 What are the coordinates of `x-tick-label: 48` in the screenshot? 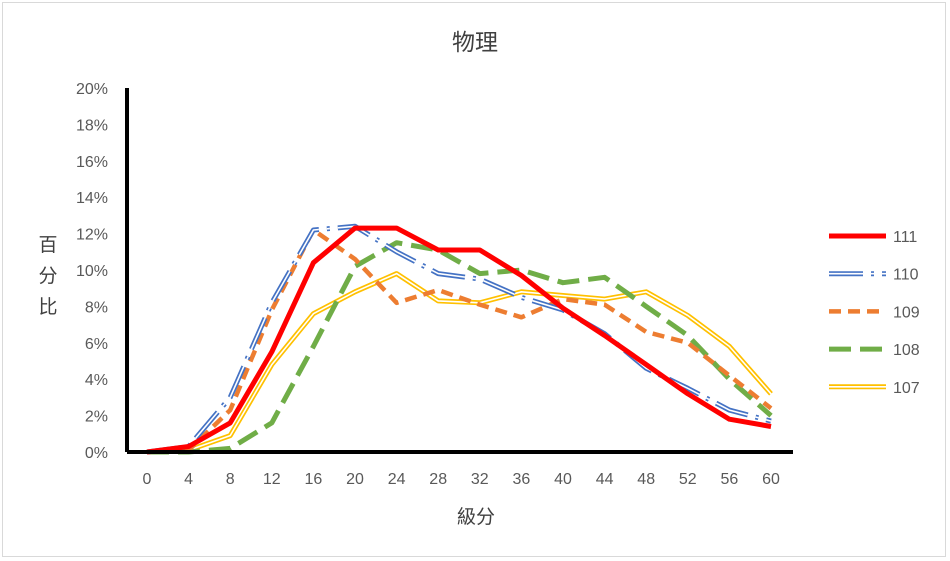 It's located at (646, 479).